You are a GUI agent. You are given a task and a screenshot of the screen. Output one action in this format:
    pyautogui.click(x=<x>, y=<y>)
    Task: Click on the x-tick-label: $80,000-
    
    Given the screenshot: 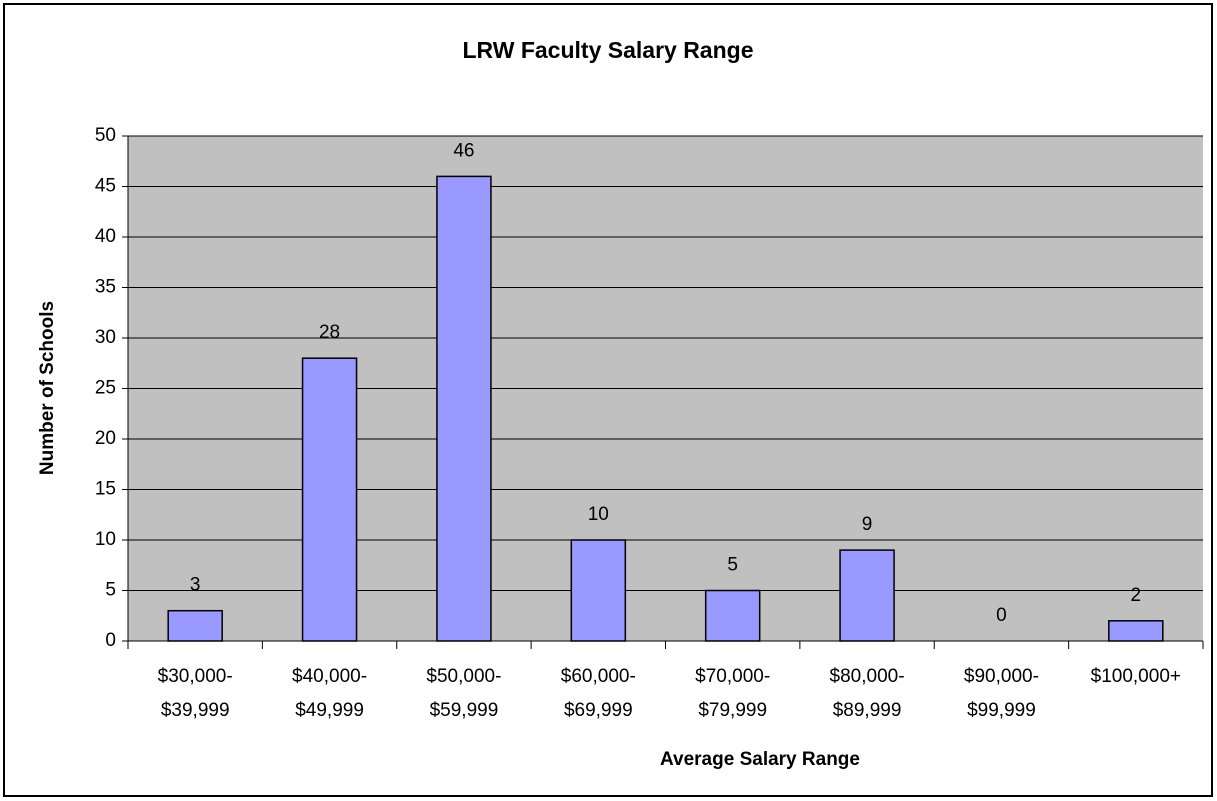 What is the action you would take?
    pyautogui.click(x=867, y=676)
    